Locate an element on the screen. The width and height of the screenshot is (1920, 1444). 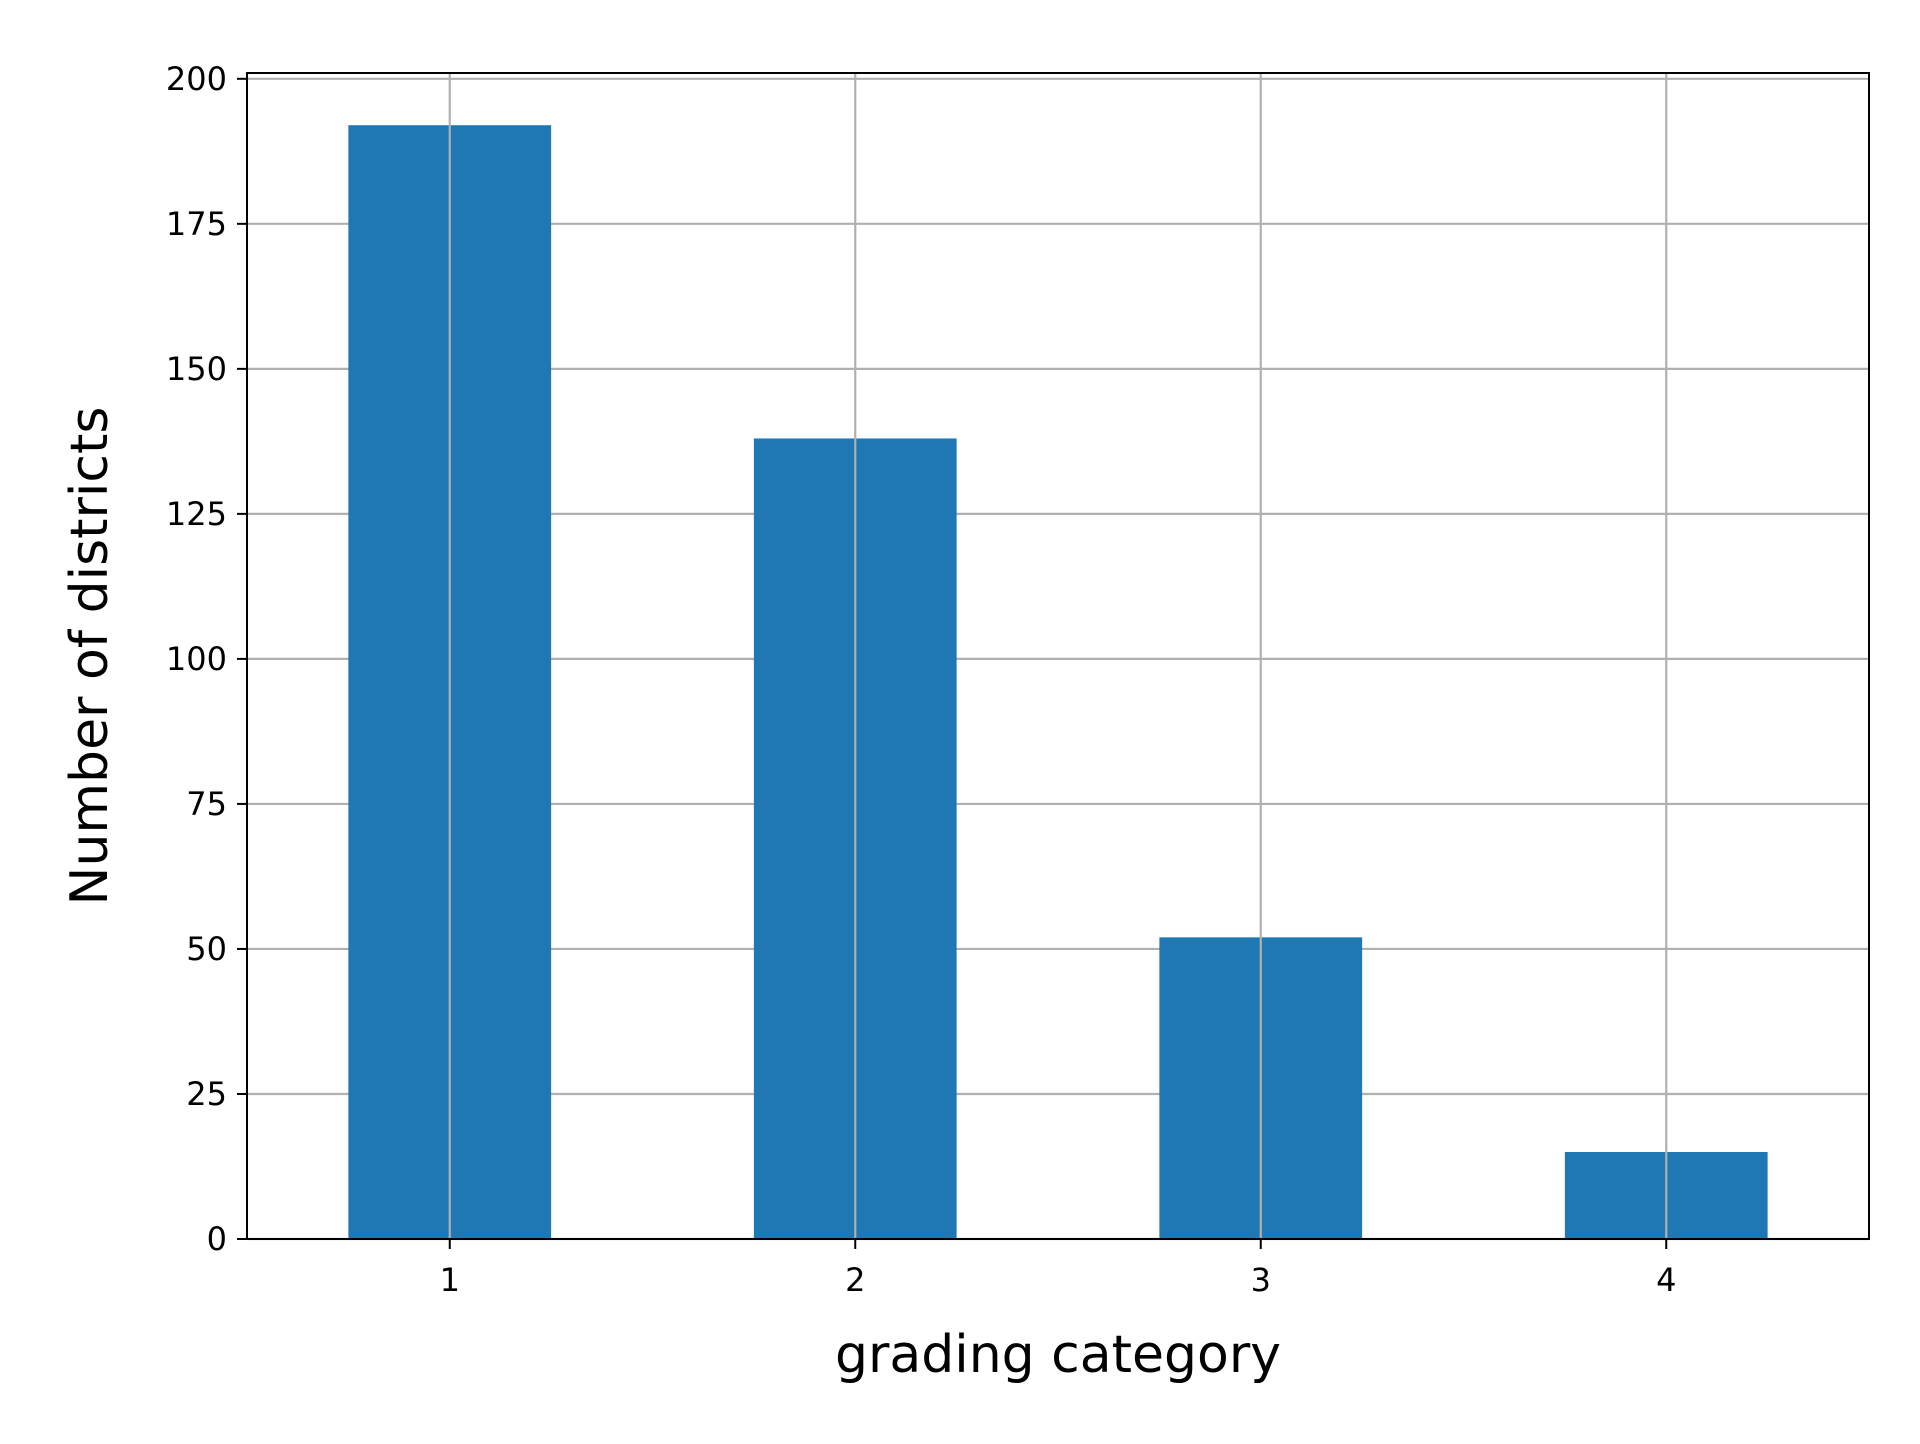
y-tick-label: 75 is located at coordinates (206, 804).